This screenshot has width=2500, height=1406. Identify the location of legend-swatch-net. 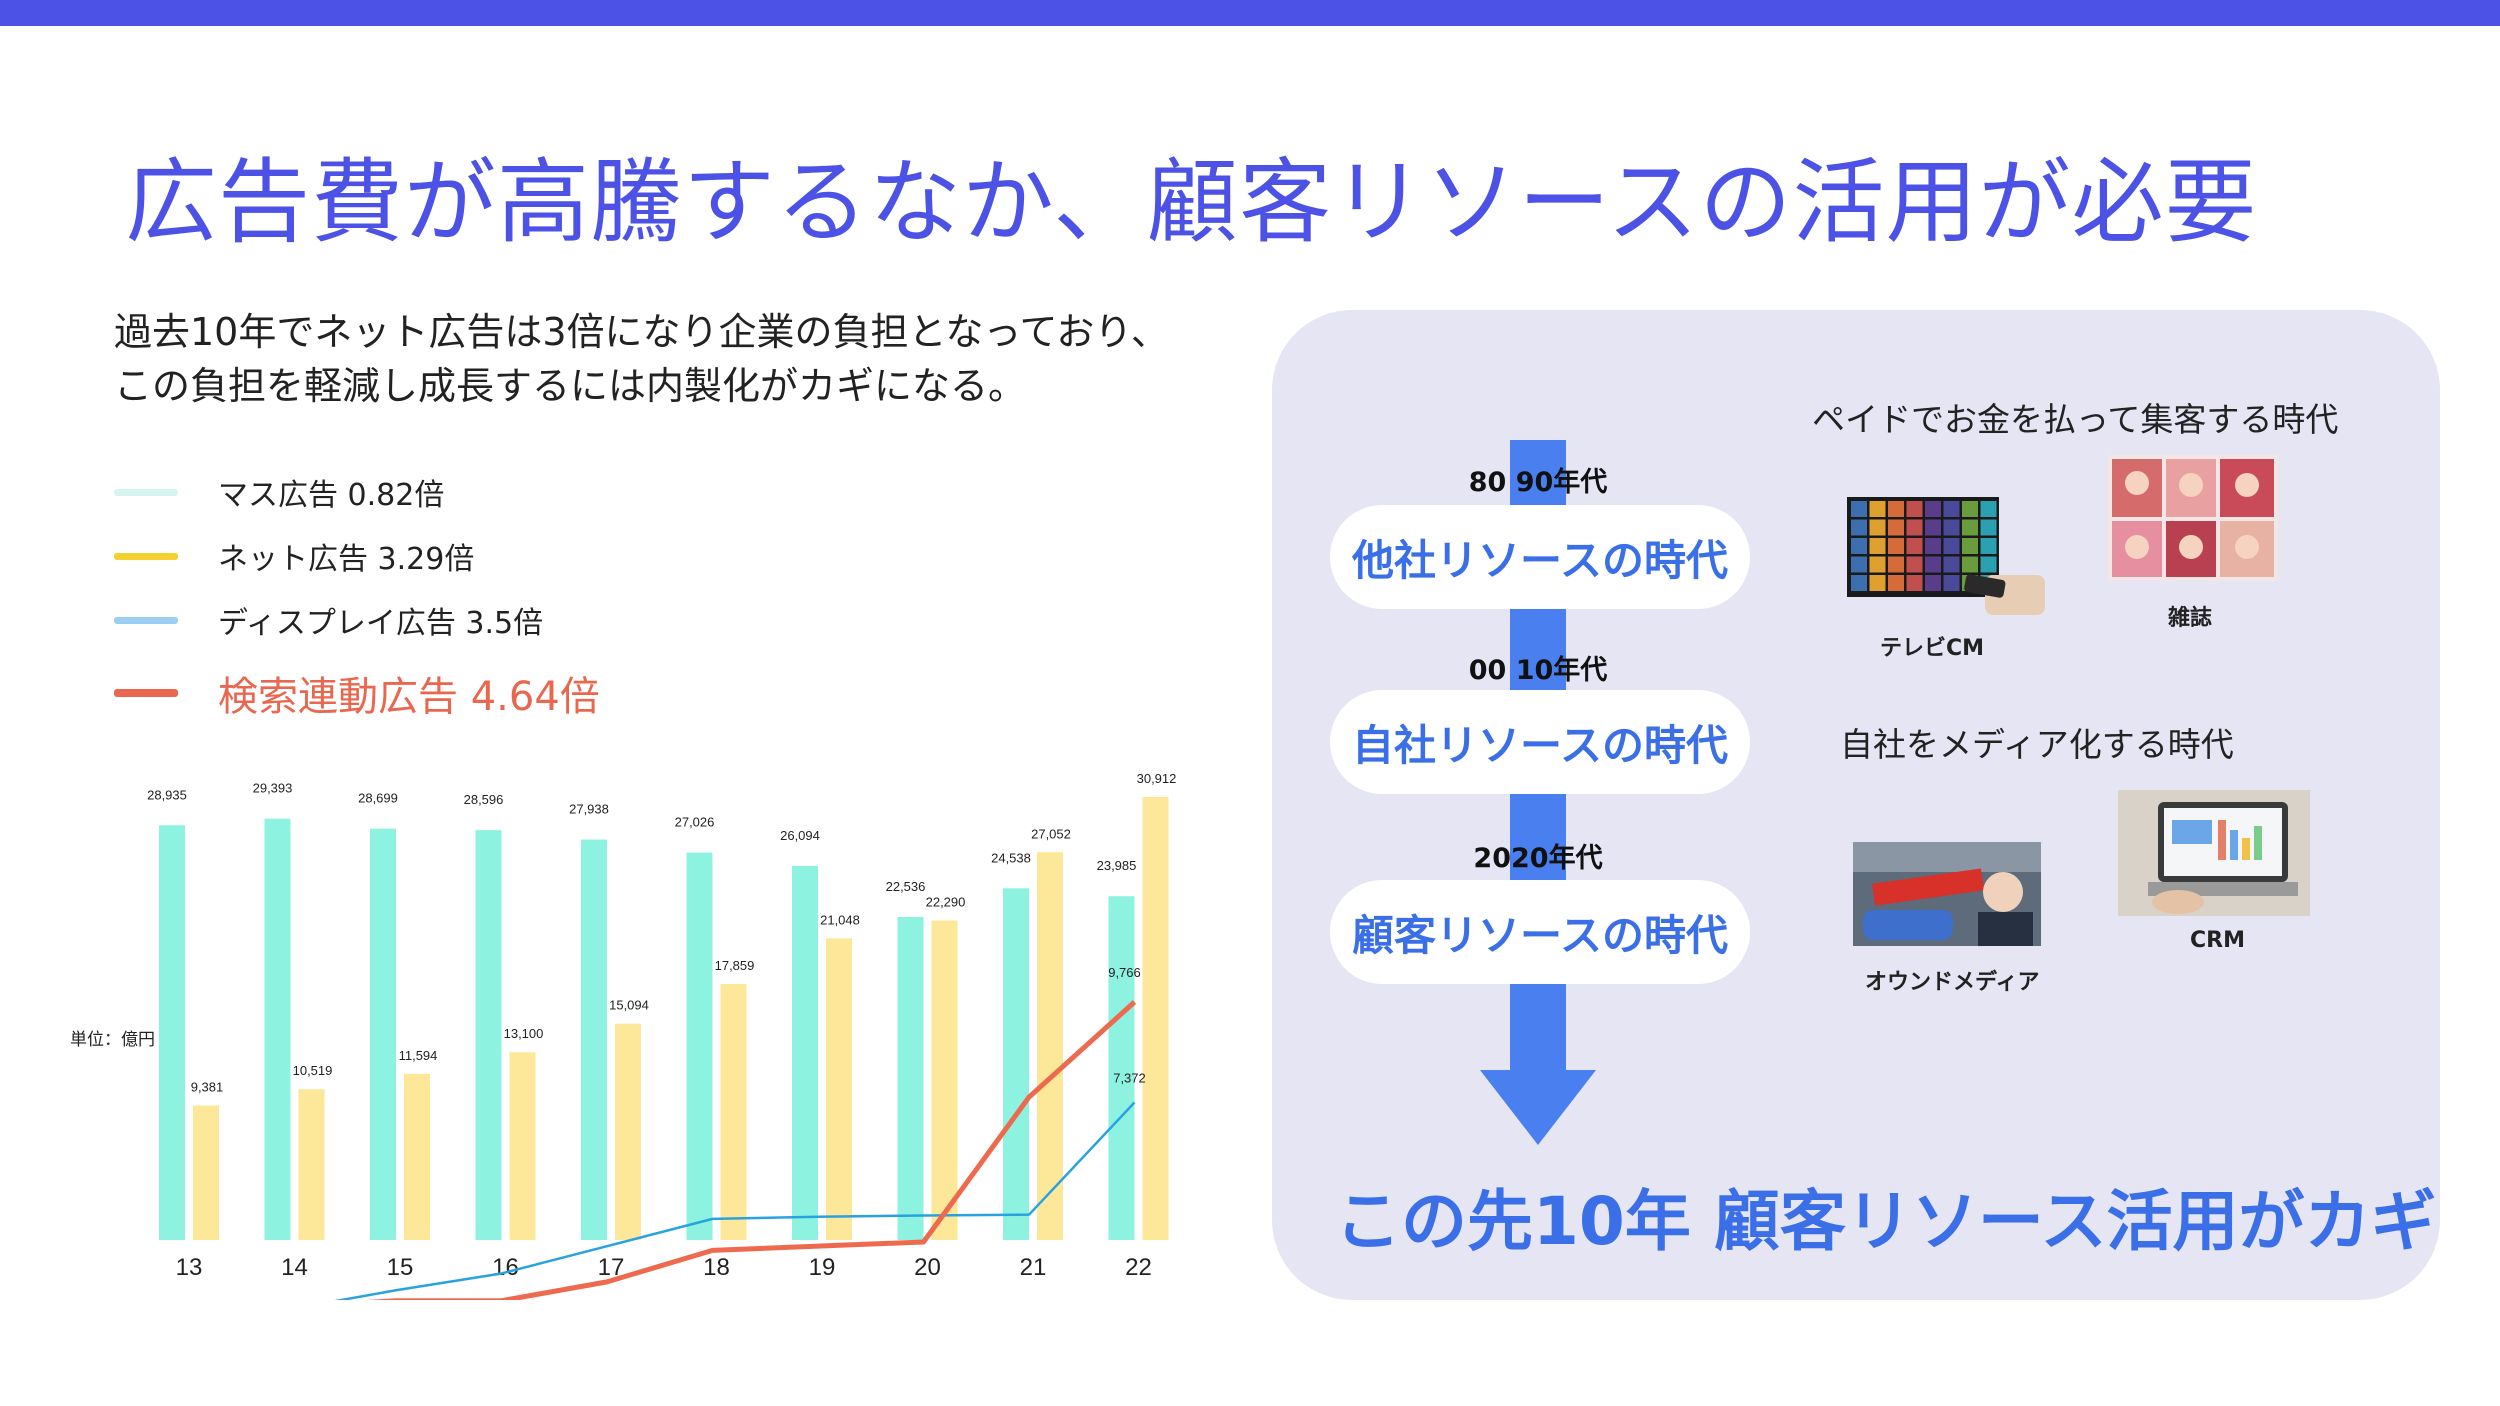
(146, 556).